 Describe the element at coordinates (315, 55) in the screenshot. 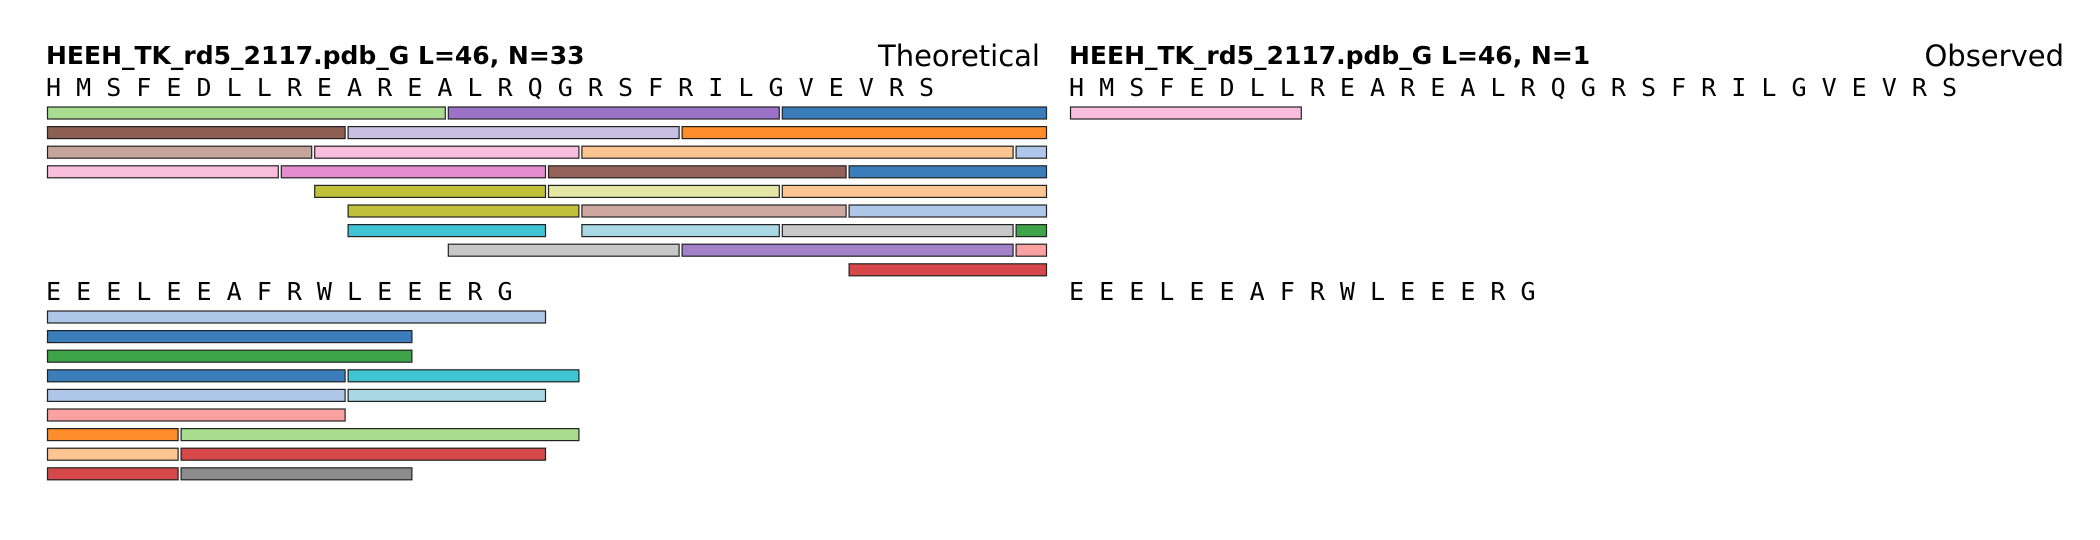

I see `theoretical-title: HEEH_TK_rd5_2117.pdb_G L=46, N=33` at that location.